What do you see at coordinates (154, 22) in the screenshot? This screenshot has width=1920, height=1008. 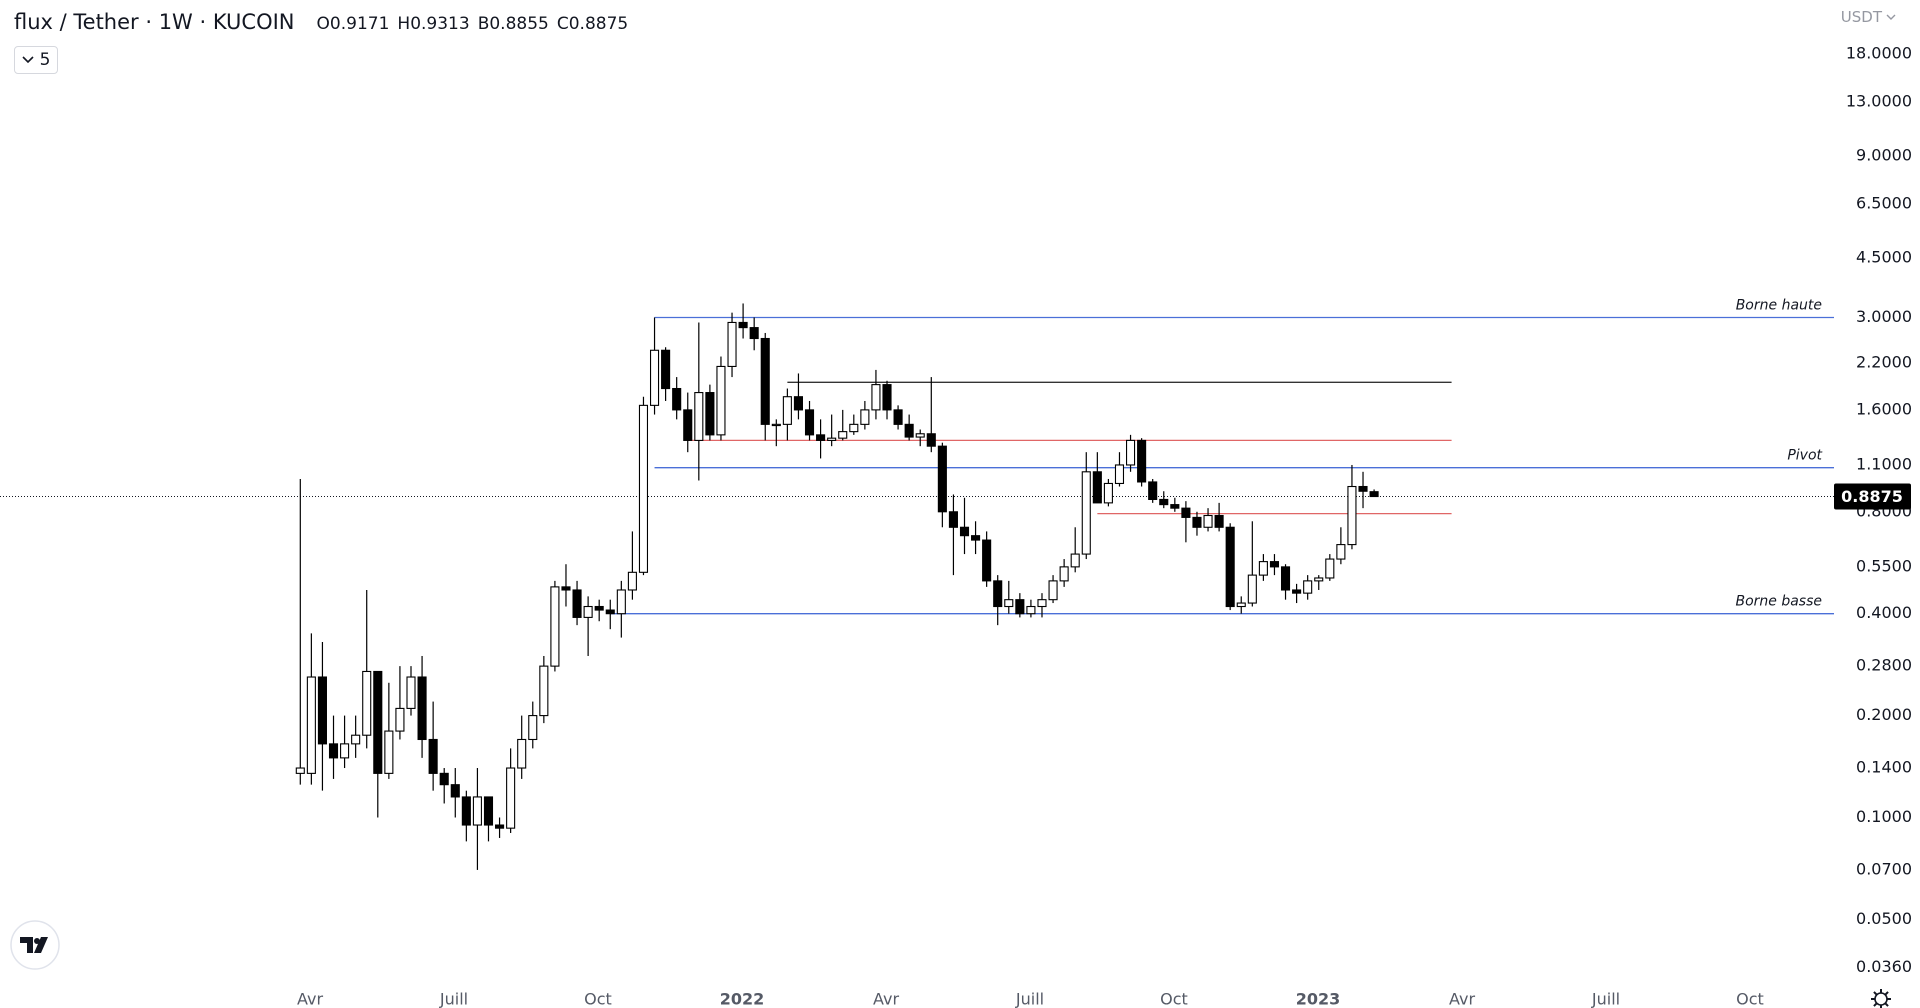 I see `chart-title: flux / Tether · 1W · KUCOIN` at bounding box center [154, 22].